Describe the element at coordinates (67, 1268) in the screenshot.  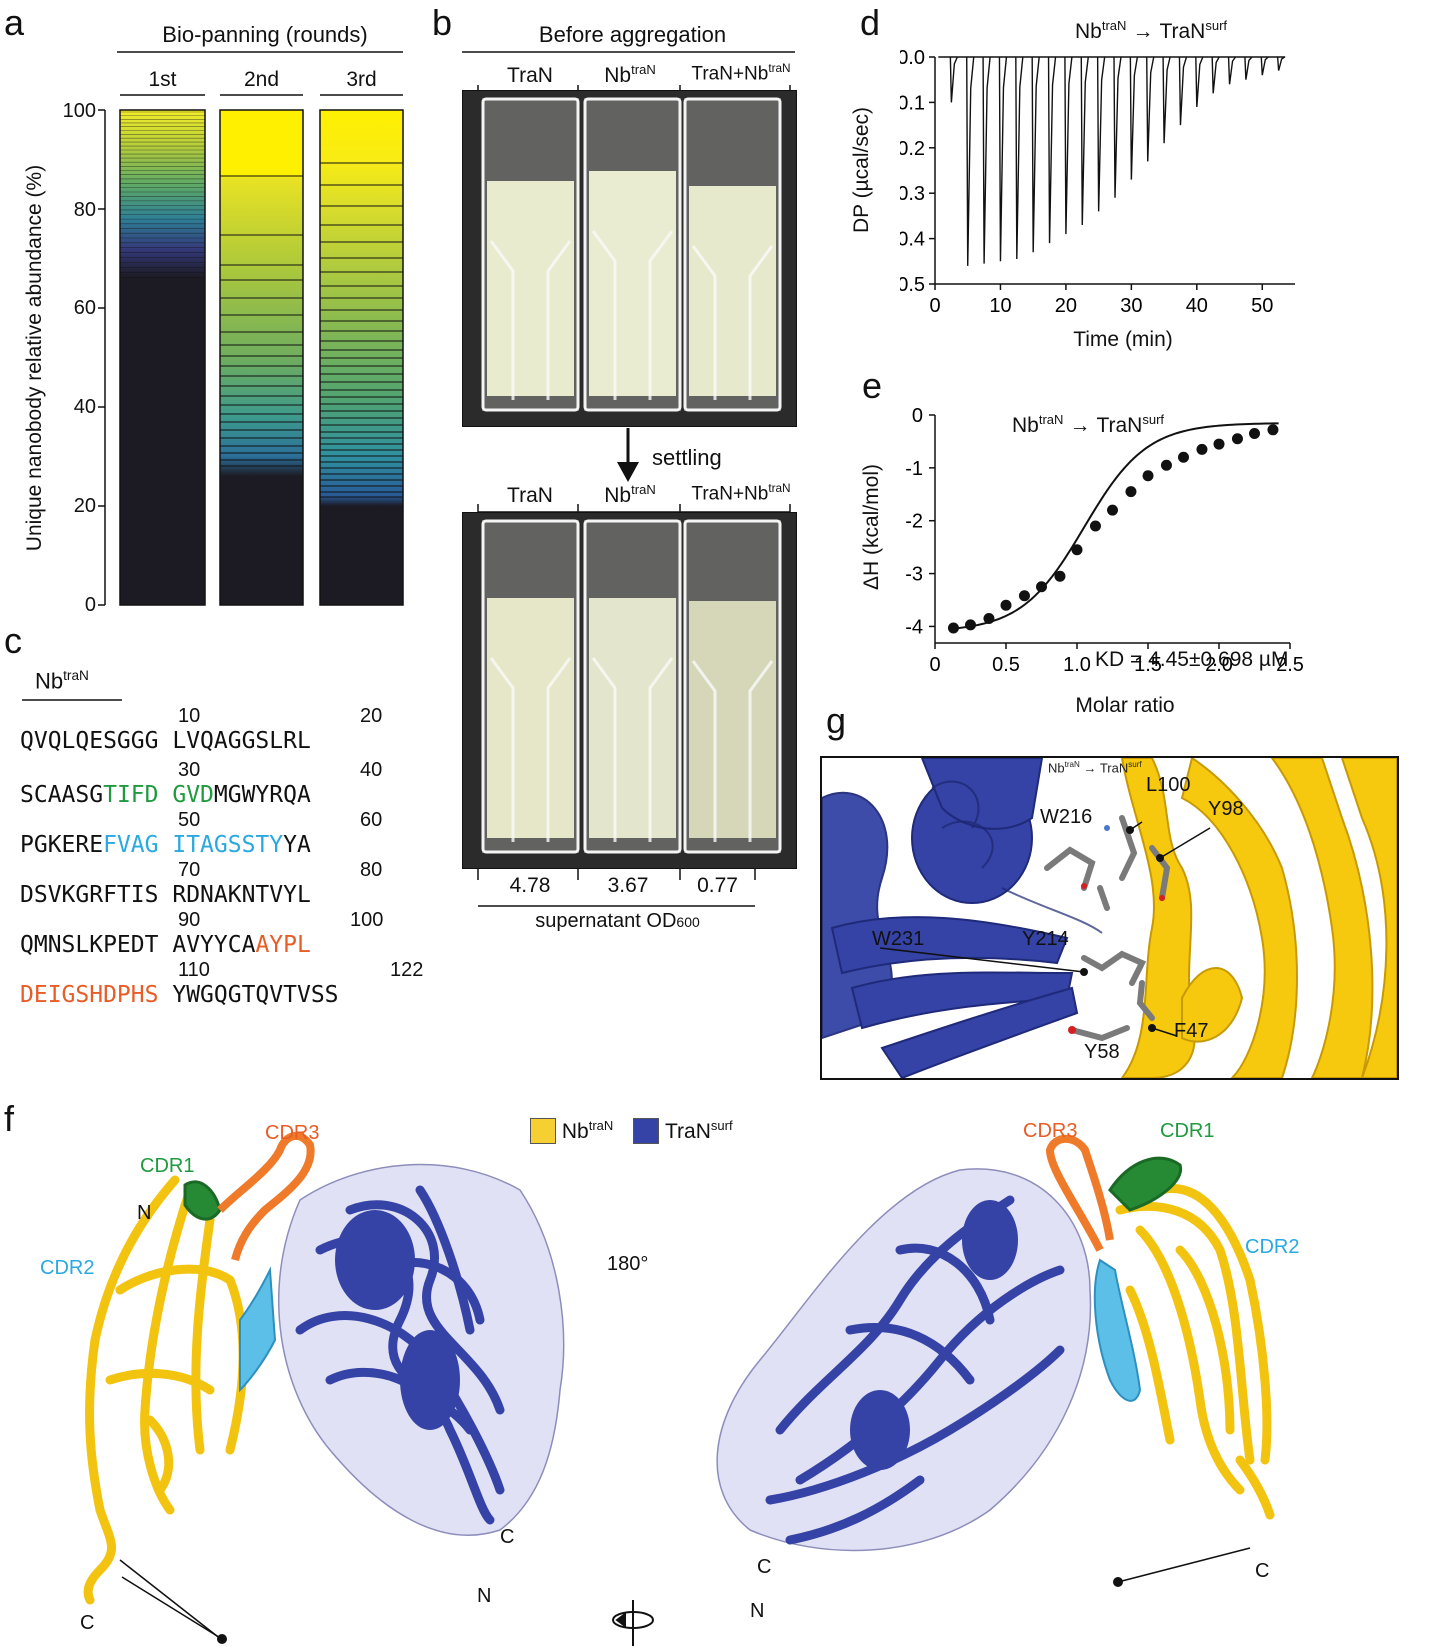
I see `f-left-cdr2: CDR2` at that location.